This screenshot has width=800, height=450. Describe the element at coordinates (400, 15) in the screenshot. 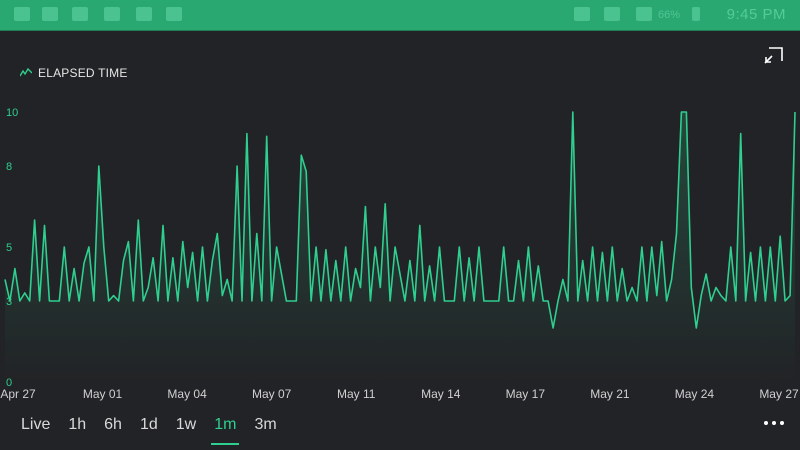

I see `status-bar: 66% 9:45 PM` at that location.